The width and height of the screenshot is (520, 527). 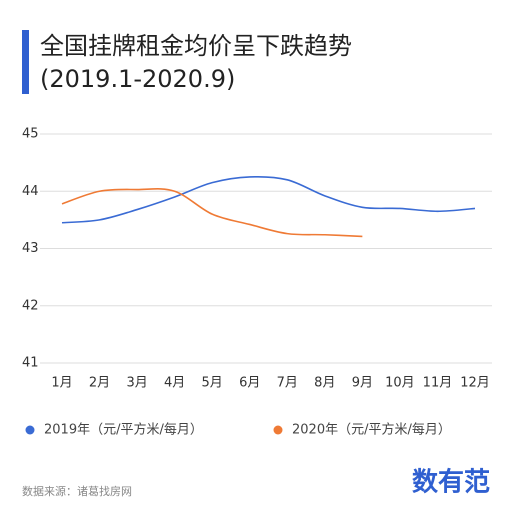 What do you see at coordinates (249, 383) in the screenshot?
I see `x-tick-label: 6月` at bounding box center [249, 383].